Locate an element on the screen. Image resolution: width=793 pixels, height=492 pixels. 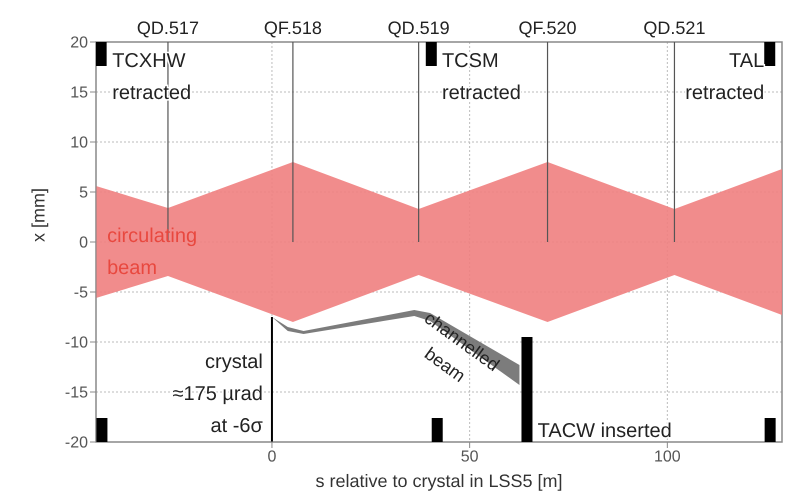
annotation: crystal ≈175 µrad at -6σ is located at coordinates (218, 394).